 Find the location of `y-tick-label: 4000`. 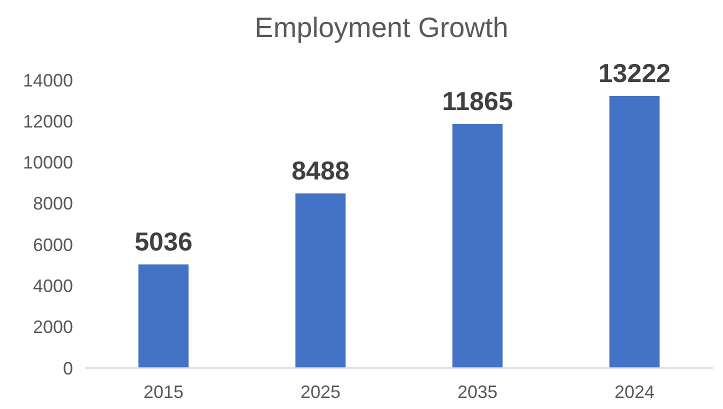

y-tick-label: 4000 is located at coordinates (52, 286).